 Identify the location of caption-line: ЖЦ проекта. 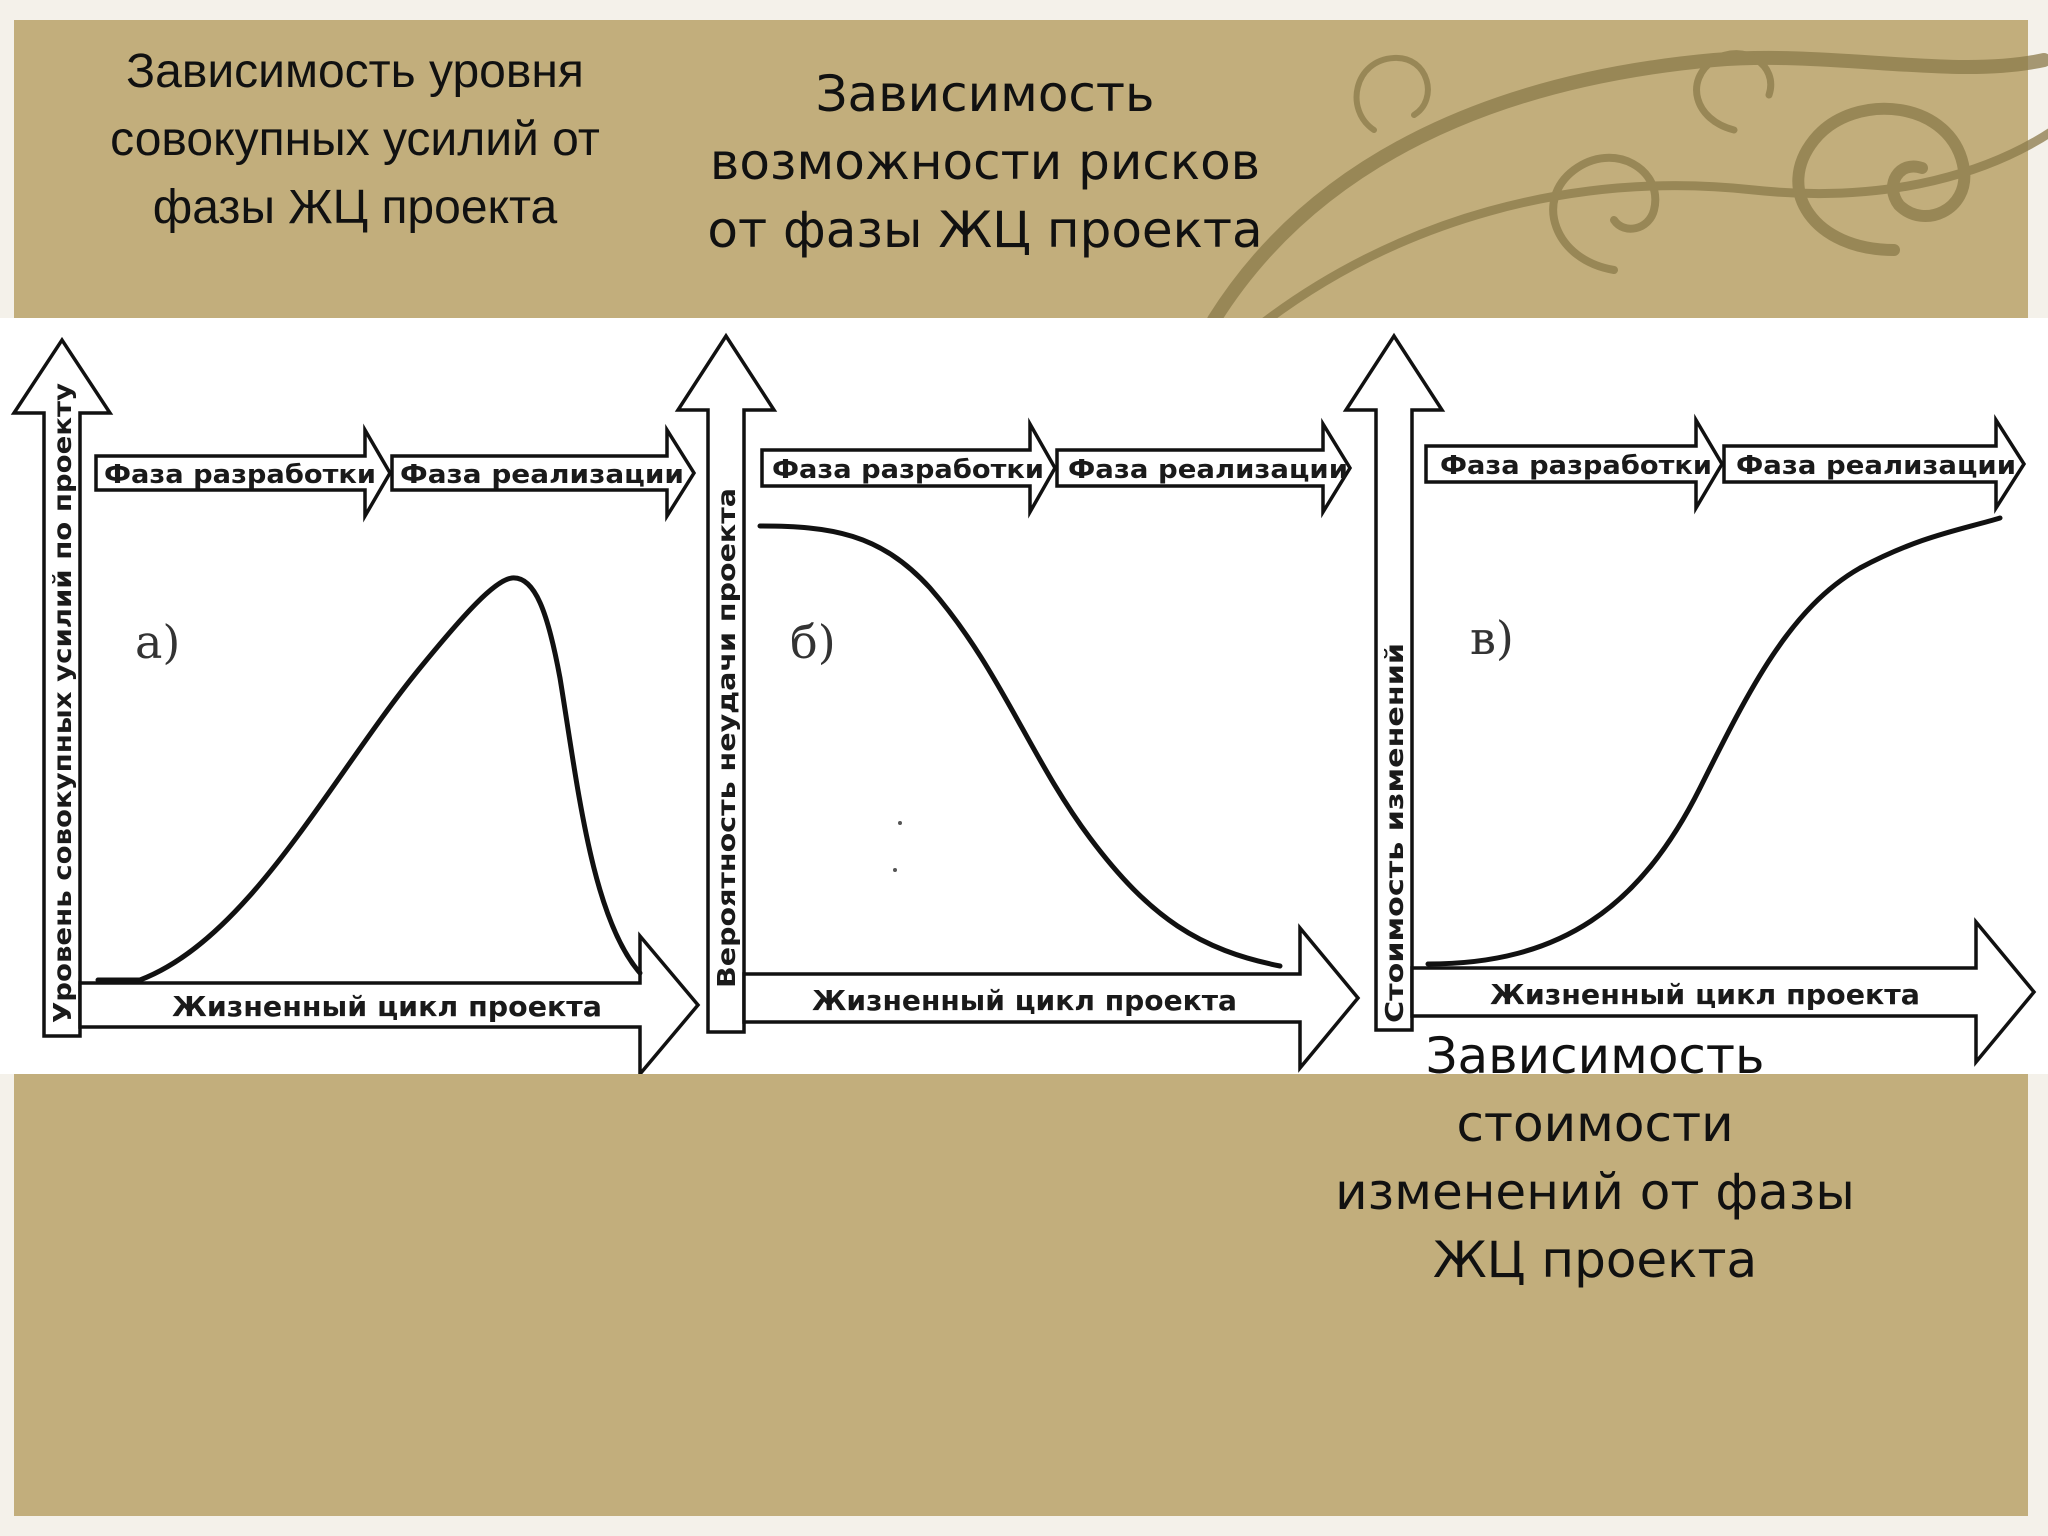
(1595, 1260).